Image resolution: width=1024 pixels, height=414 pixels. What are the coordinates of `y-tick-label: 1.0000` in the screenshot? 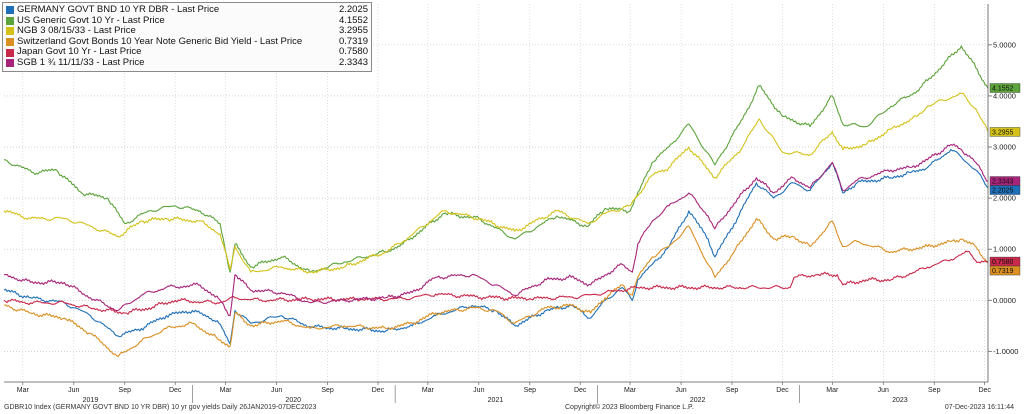 It's located at (1004, 249).